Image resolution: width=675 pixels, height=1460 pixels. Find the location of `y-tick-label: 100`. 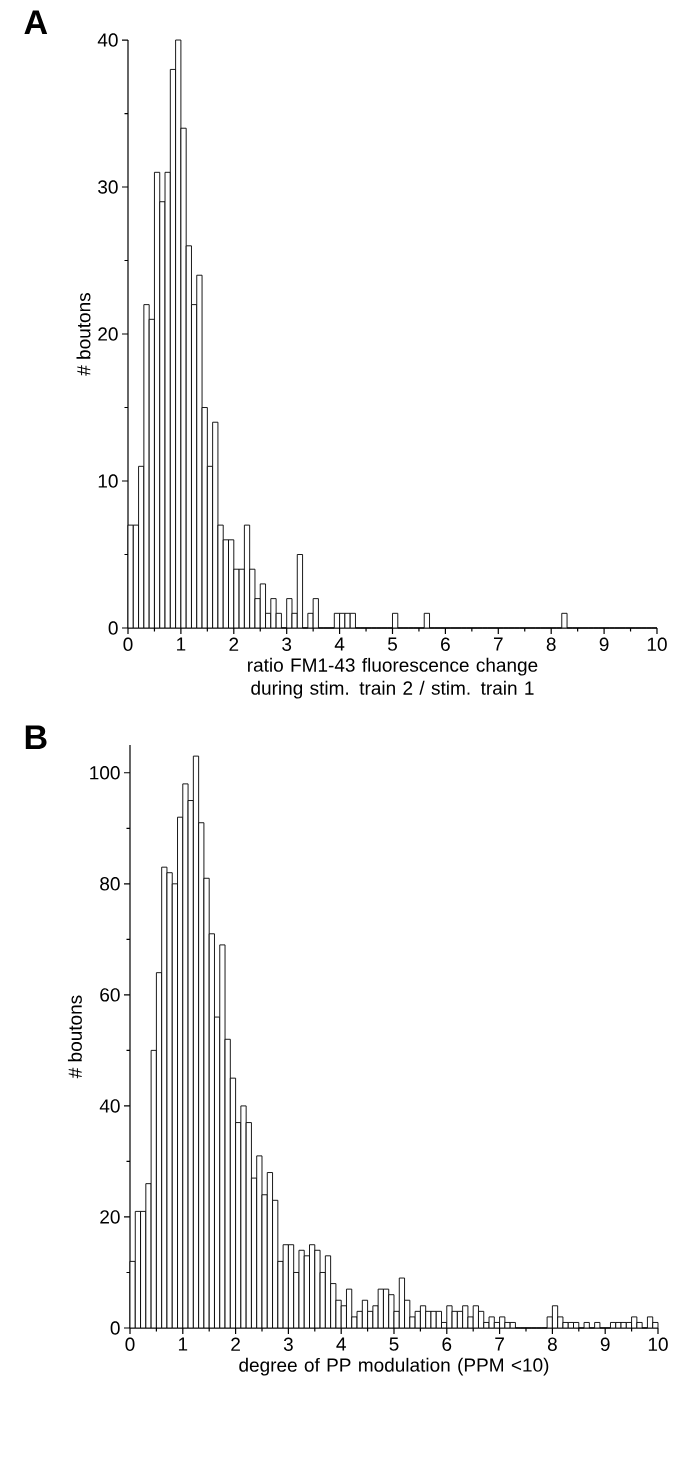

y-tick-label: 100 is located at coordinates (105, 773).